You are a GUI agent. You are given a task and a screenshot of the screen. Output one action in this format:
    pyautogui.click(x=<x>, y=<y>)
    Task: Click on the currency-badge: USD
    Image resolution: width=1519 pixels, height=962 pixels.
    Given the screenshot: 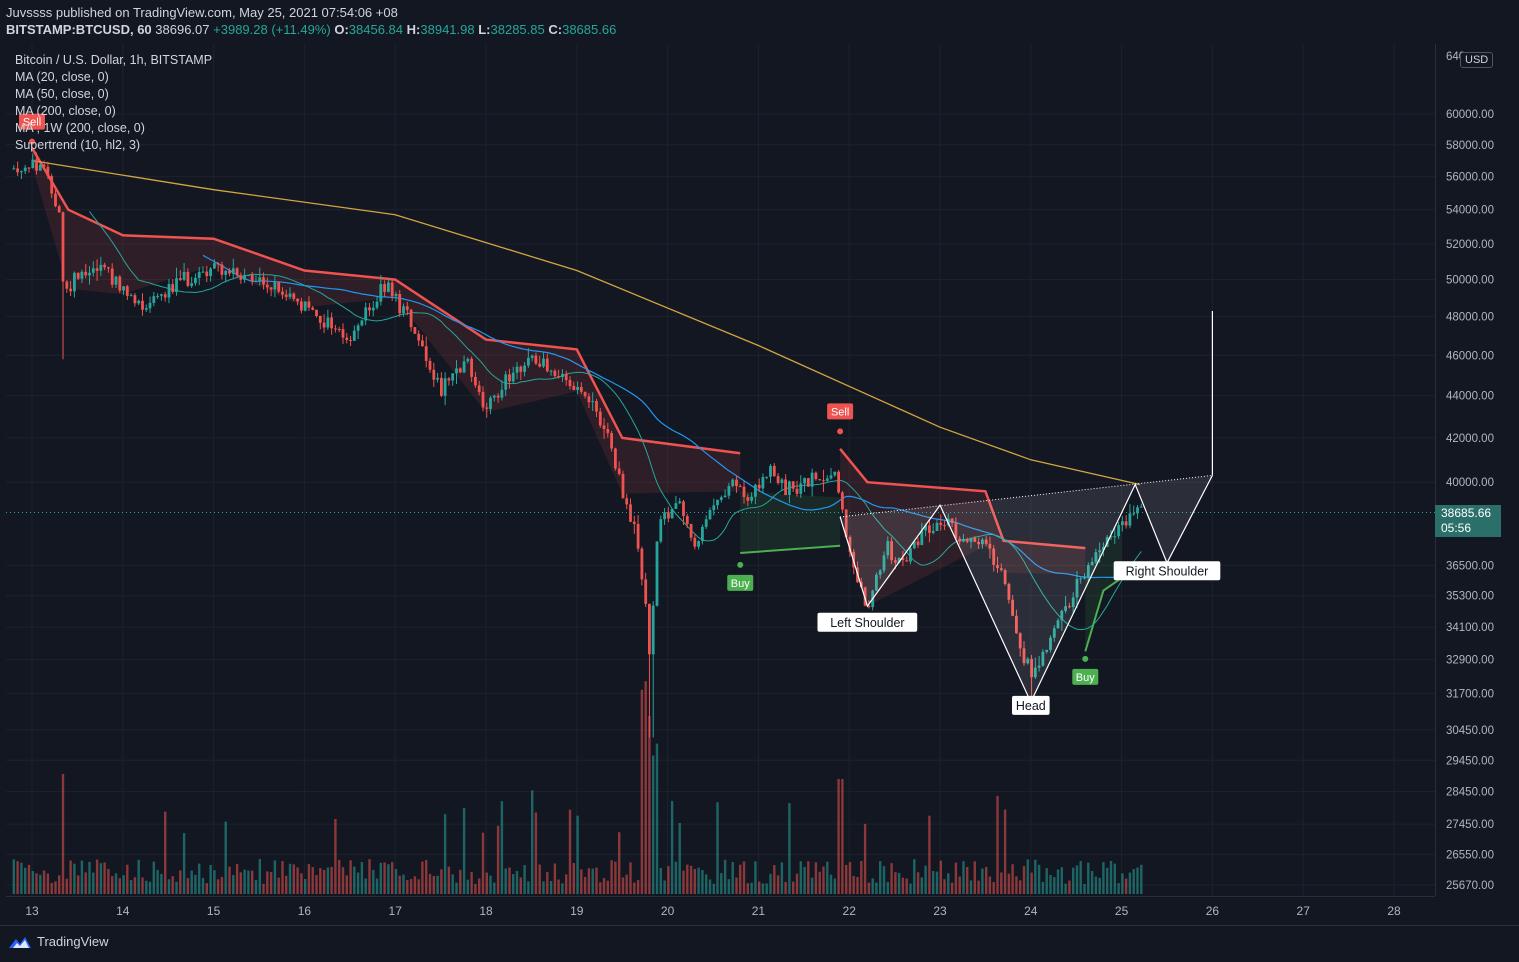 What is the action you would take?
    pyautogui.click(x=1477, y=60)
    